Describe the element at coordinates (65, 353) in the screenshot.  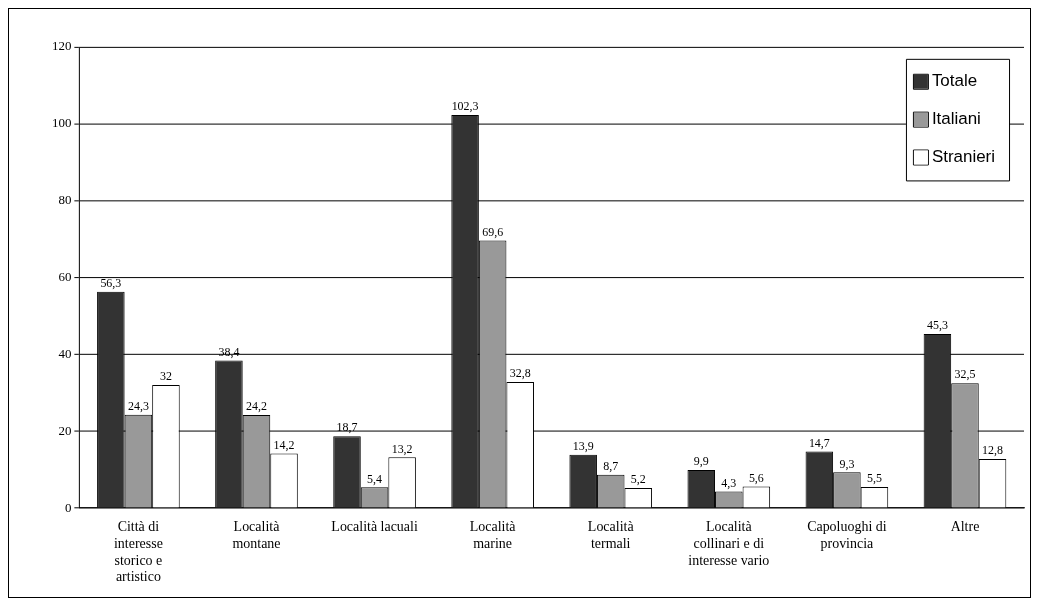
I see `y-tick-label: 40` at that location.